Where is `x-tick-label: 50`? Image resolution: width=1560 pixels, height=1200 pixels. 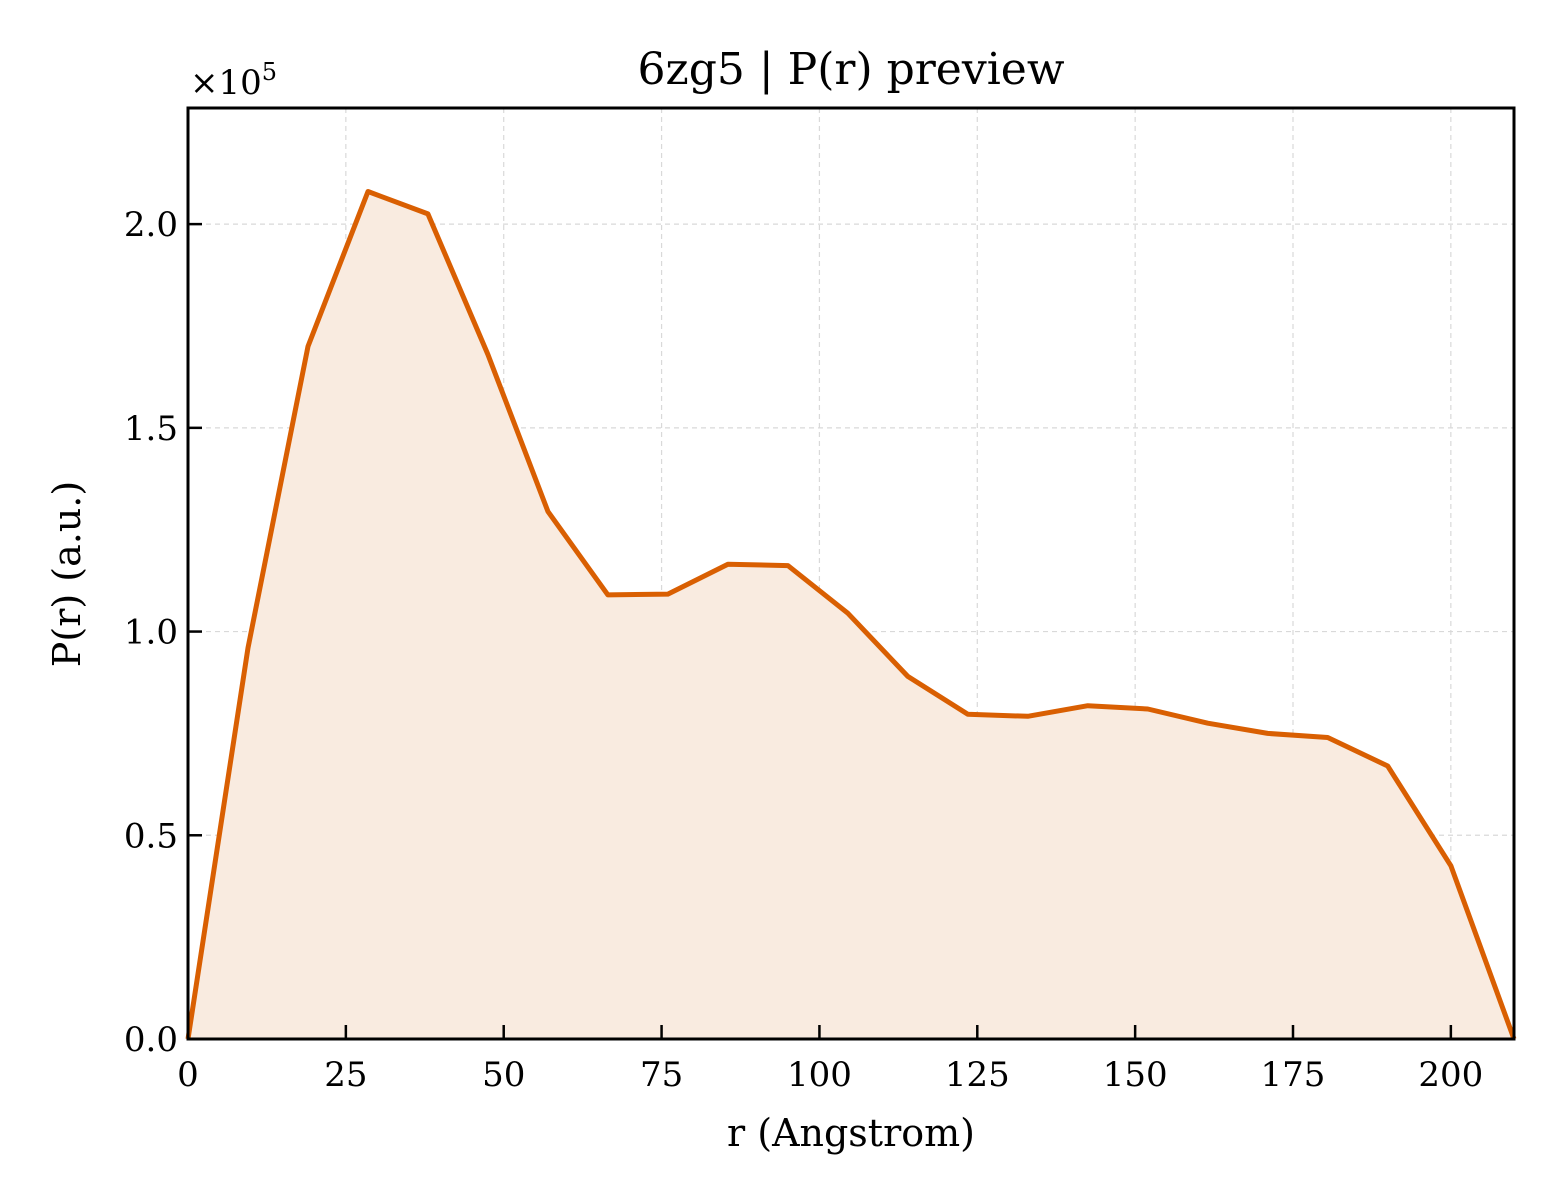
x-tick-label: 50 is located at coordinates (503, 1075).